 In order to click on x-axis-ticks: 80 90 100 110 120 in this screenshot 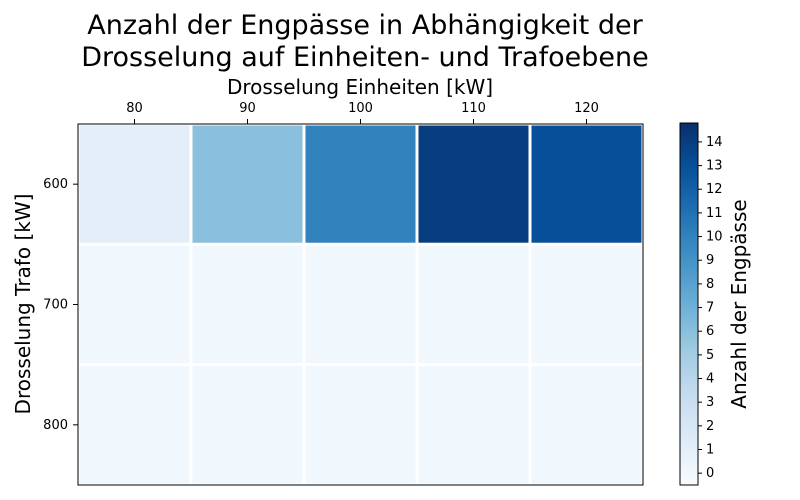, I will do `click(362, 112)`.